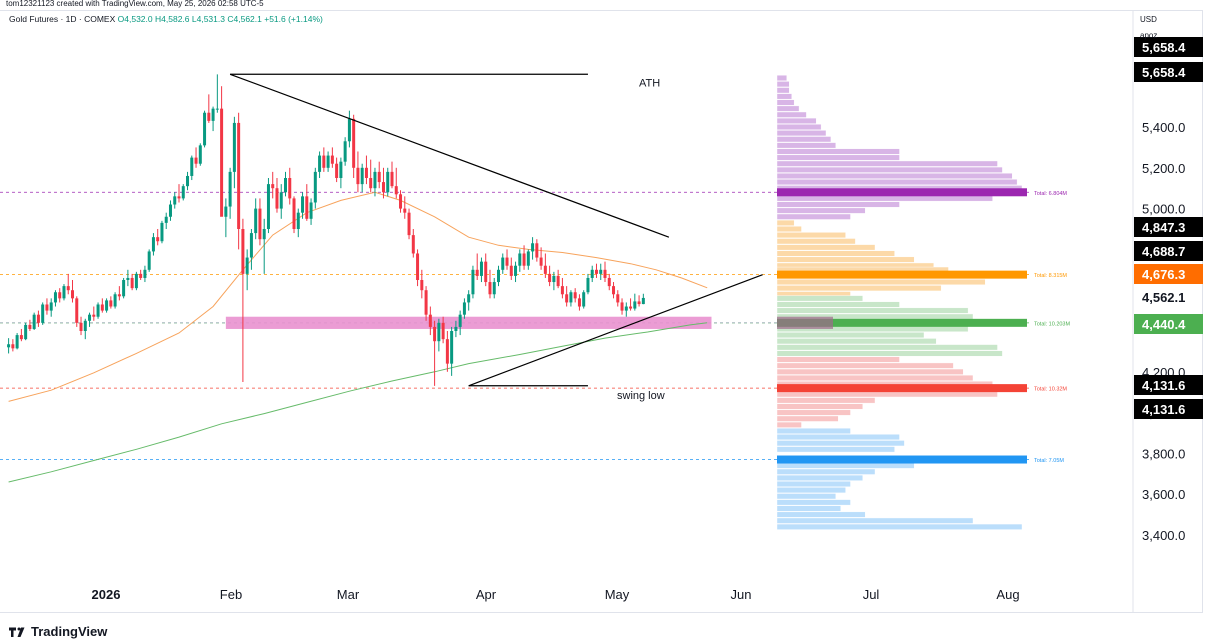 The width and height of the screenshot is (1210, 642). I want to click on volume-node-label: Total: 7.05M, so click(1049, 461).